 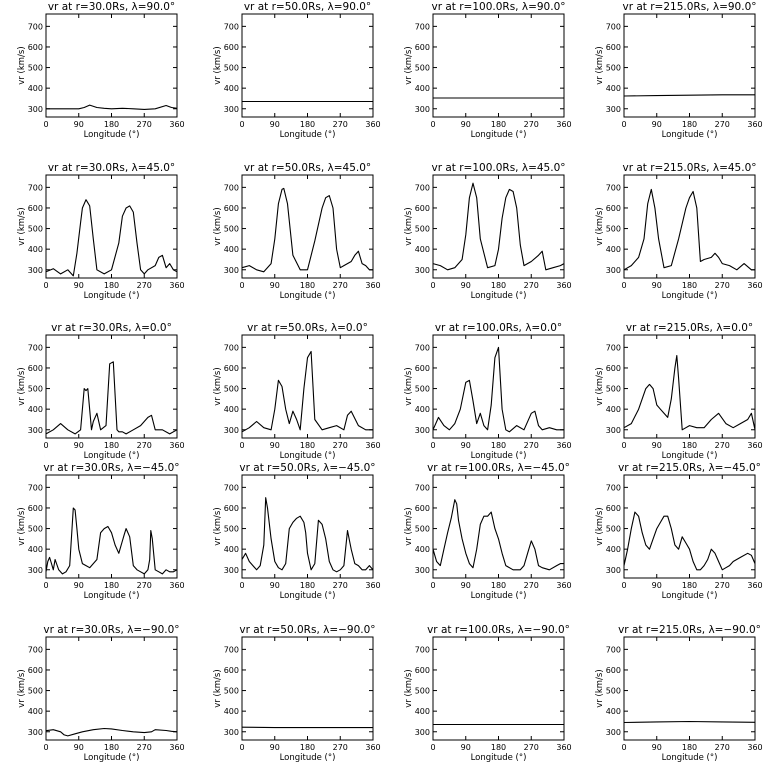 I want to click on panel-title: vr at r=100.0Rs, λ=90.0°, so click(x=498, y=7).